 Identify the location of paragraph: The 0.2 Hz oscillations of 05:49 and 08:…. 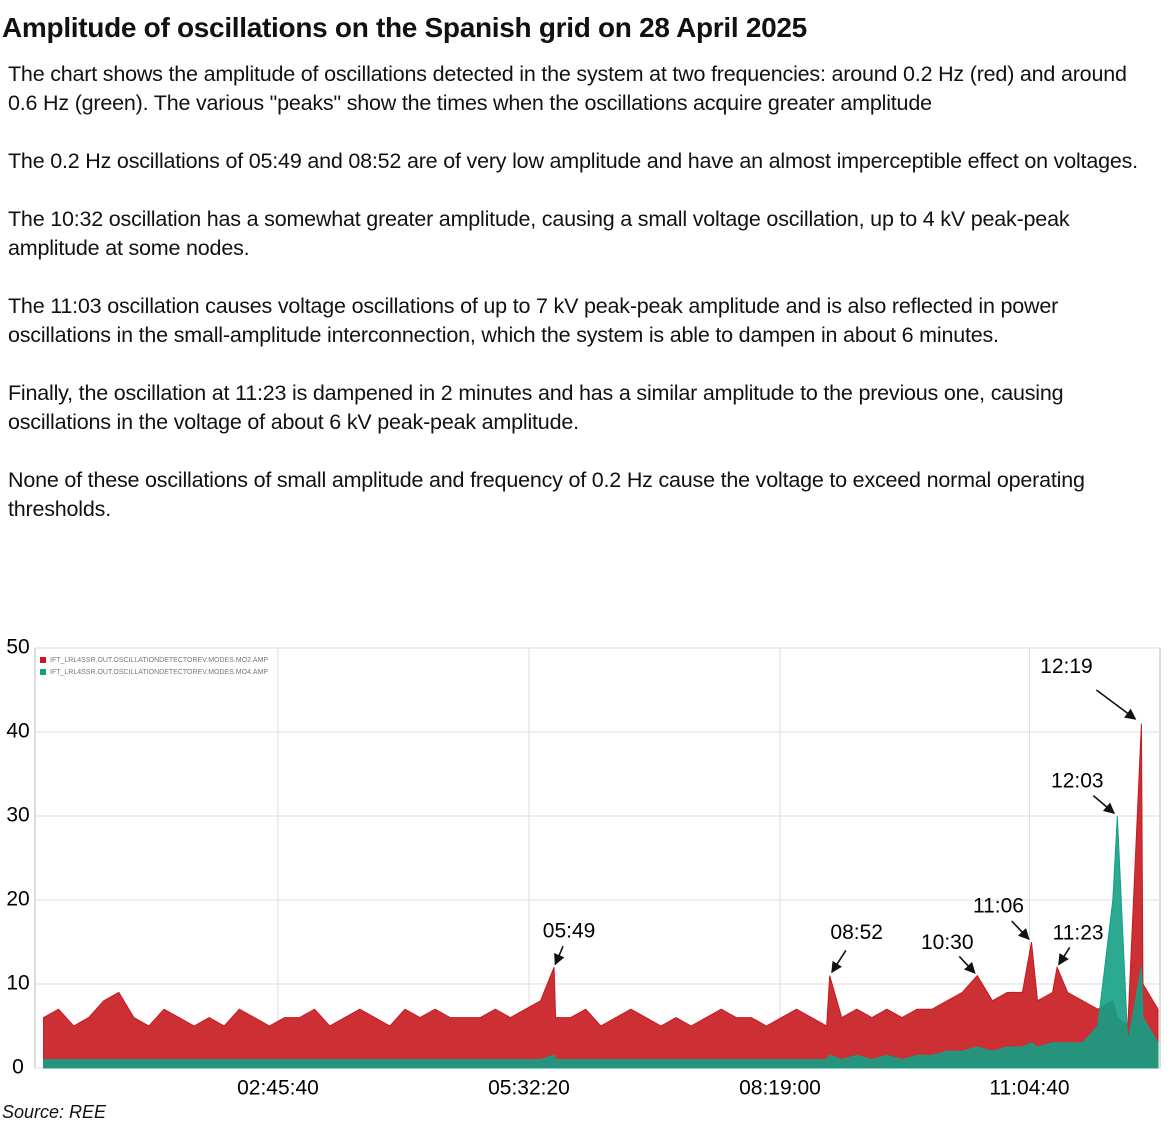
(573, 161).